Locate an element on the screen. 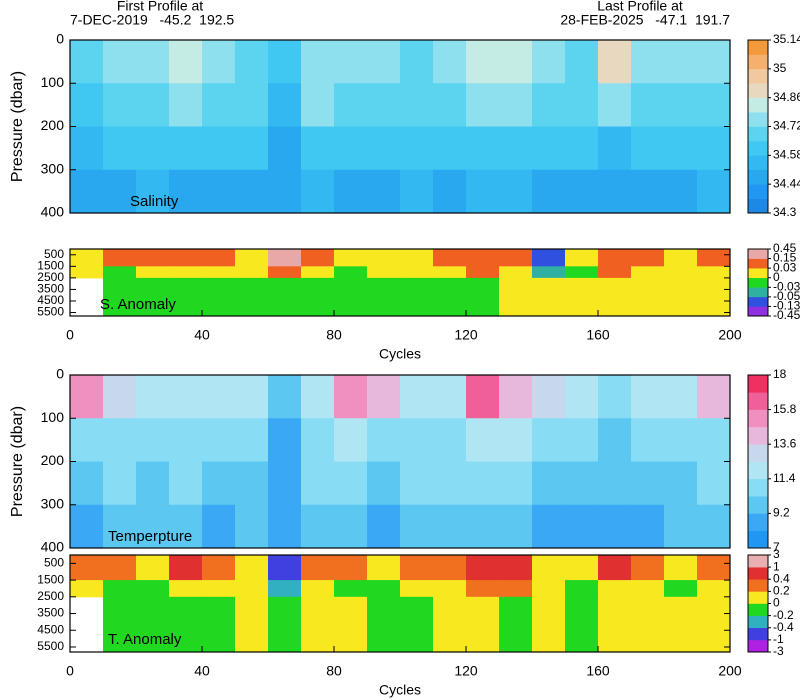 This screenshot has width=800, height=700. colorbar-tick-label: 35.14 is located at coordinates (786, 39).